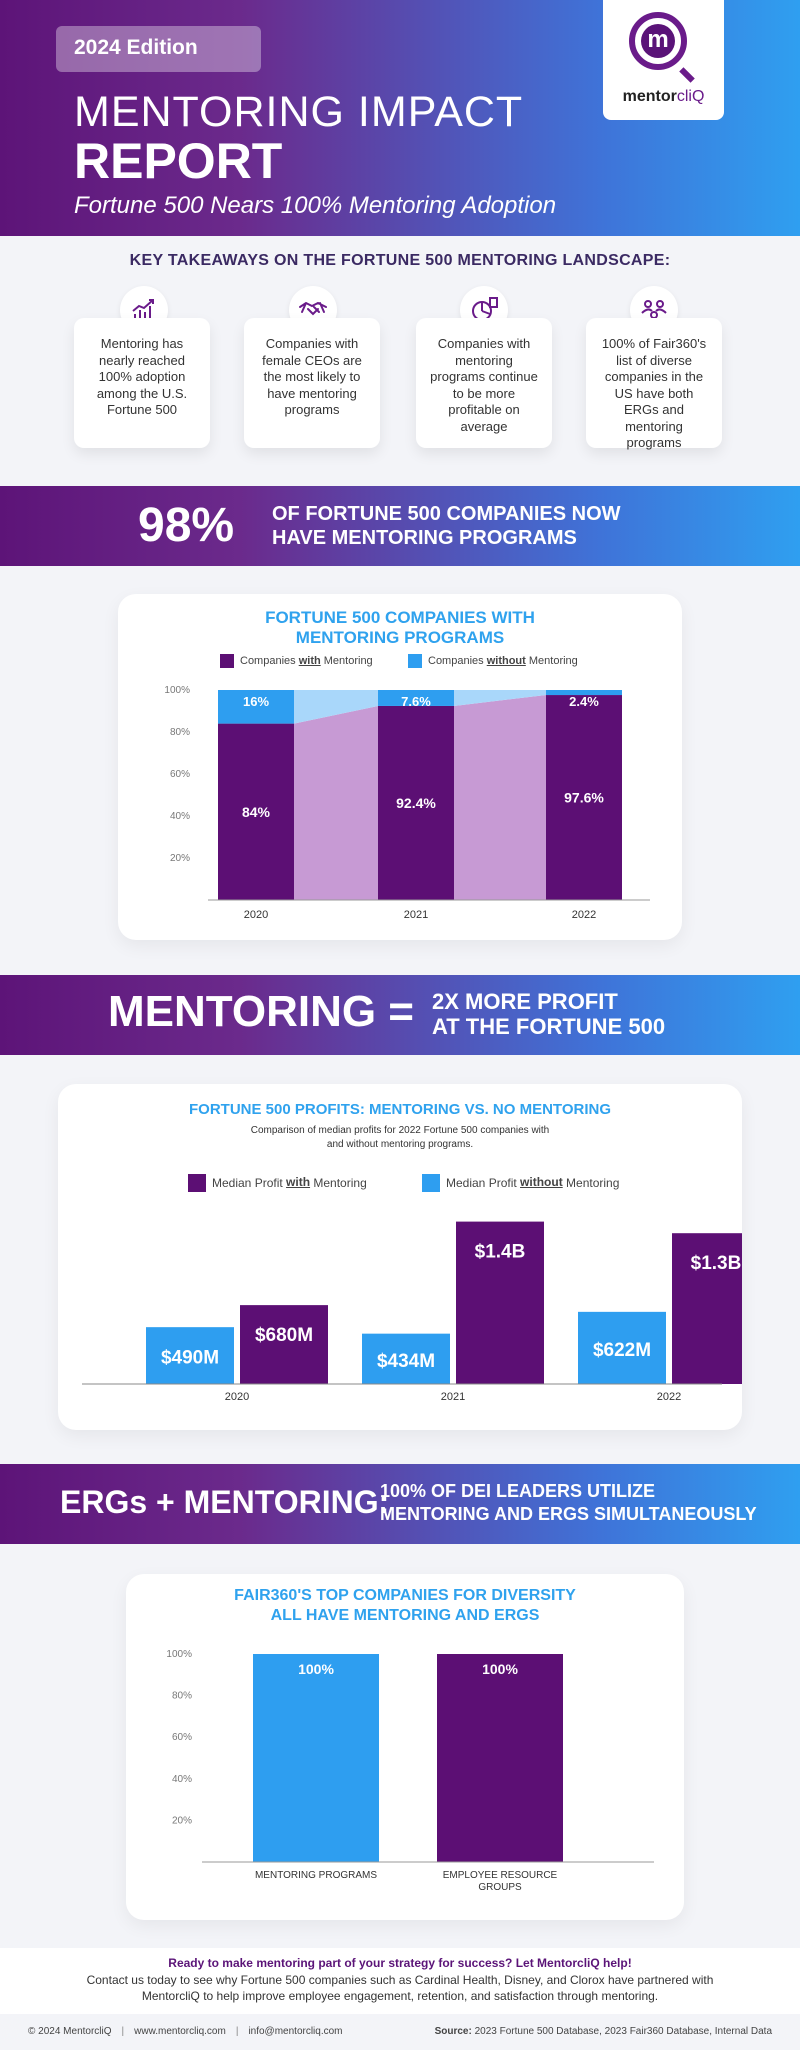  I want to click on chart-adoption-xtick: 2021, so click(416, 915).